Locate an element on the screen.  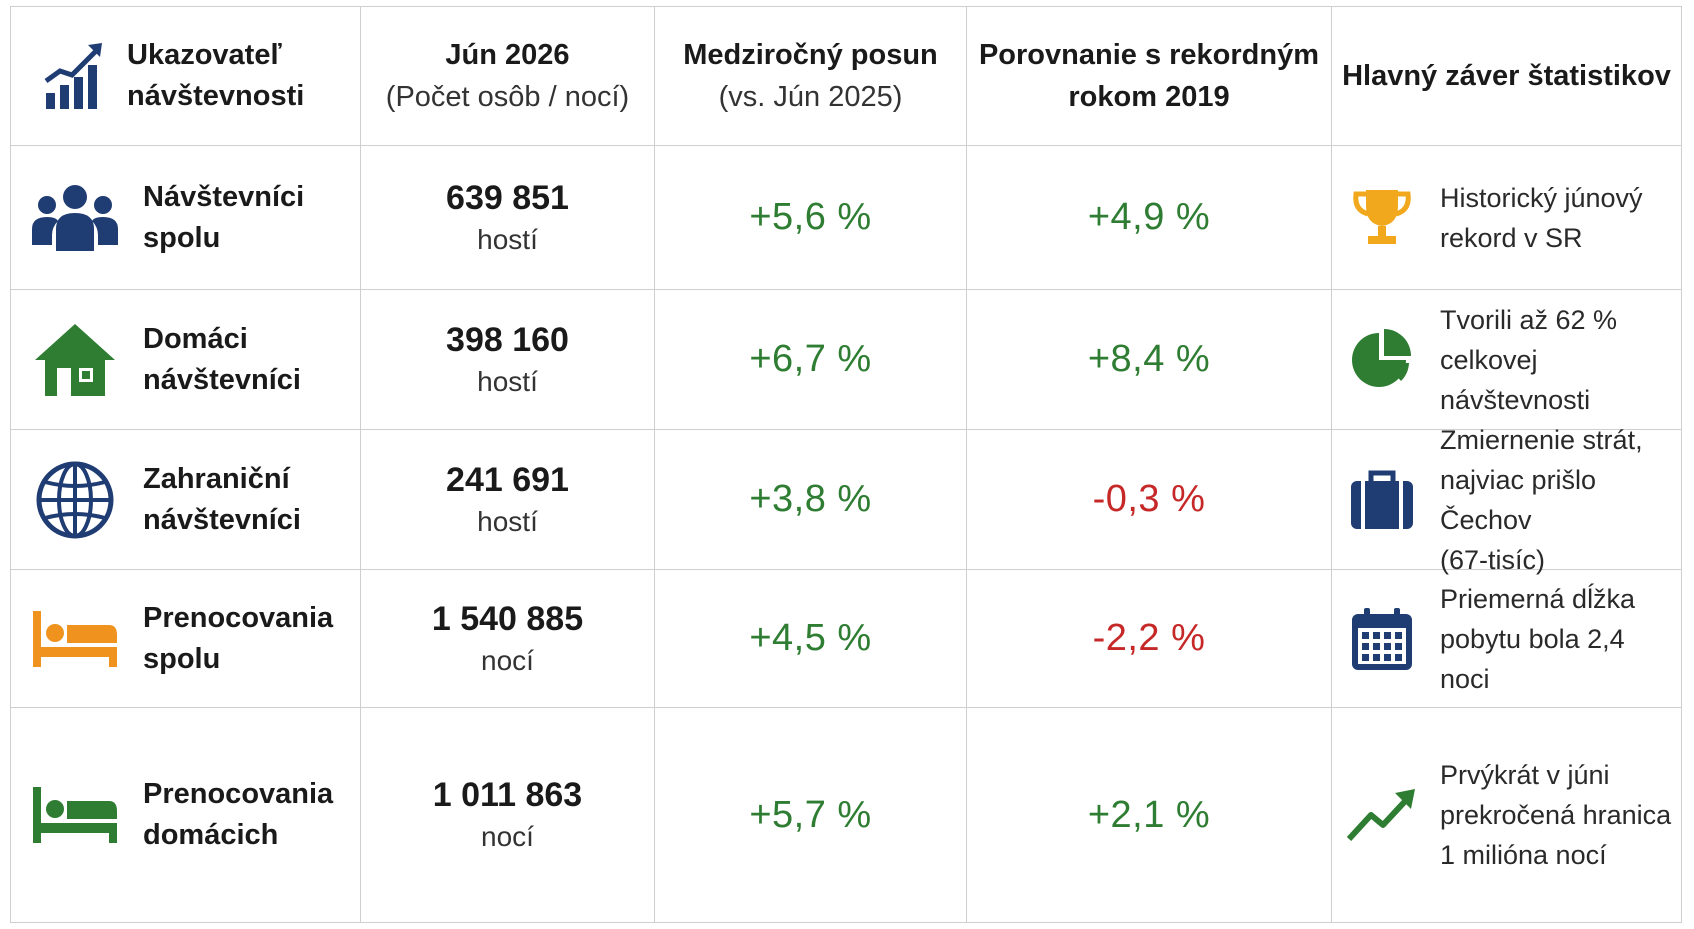
indicator-label-line1: Zahraniční is located at coordinates (216, 478).